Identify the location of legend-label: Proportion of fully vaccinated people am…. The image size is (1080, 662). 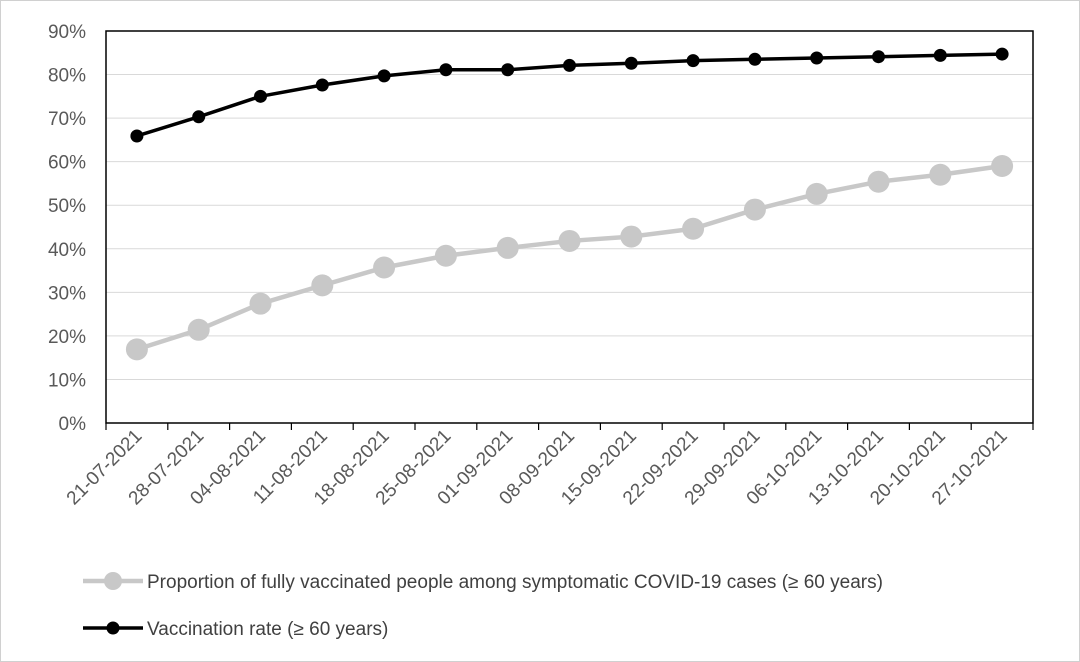
(515, 582).